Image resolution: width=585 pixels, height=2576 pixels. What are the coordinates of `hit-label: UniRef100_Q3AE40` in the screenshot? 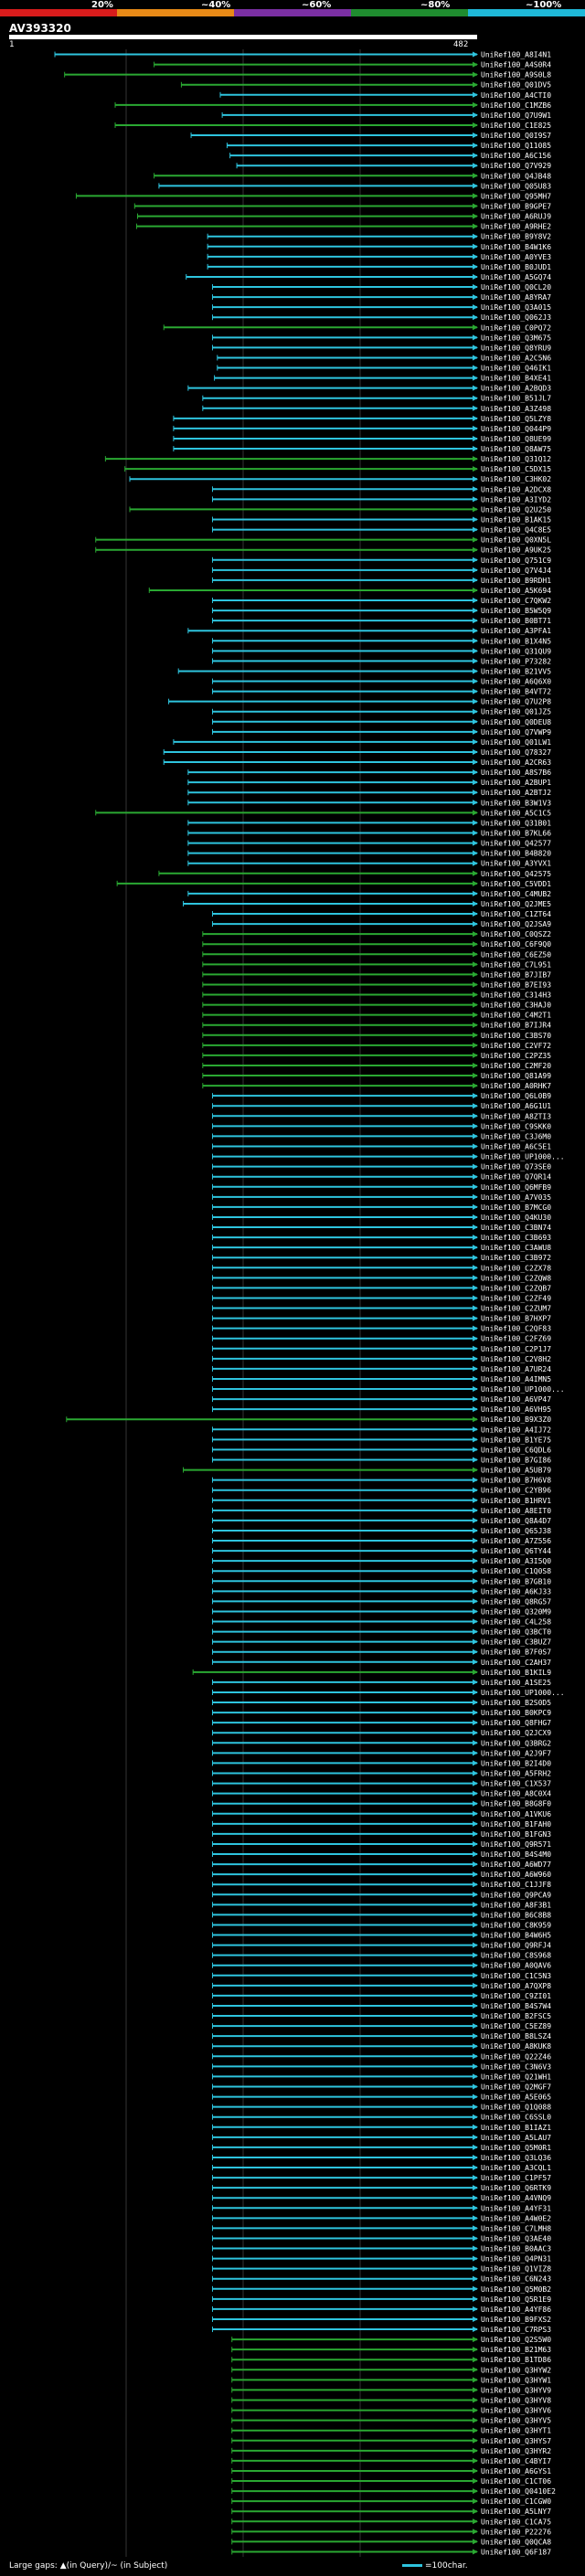 It's located at (516, 2238).